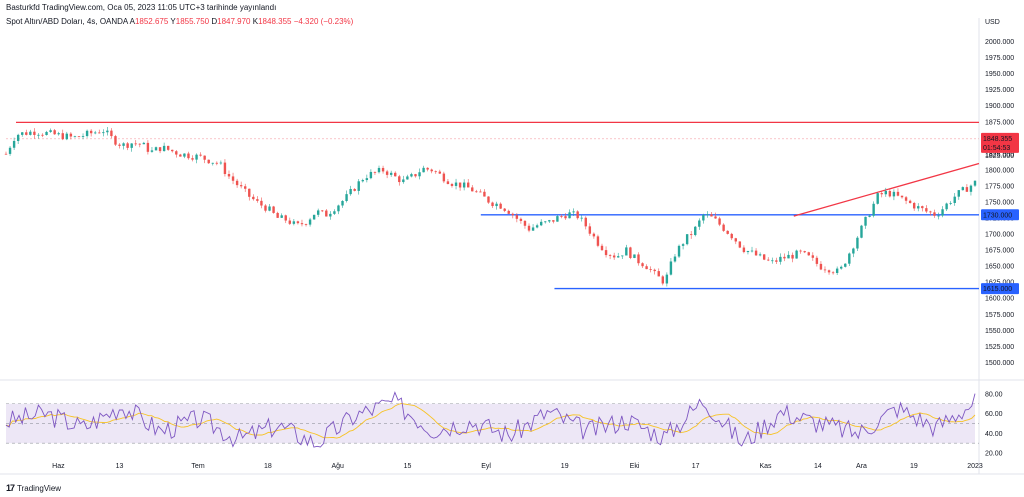  I want to click on tradingview-logo-icon: 17, so click(10, 488).